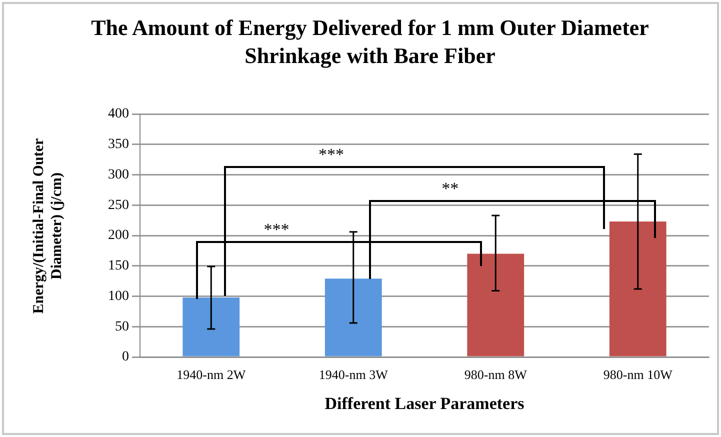 This screenshot has height=437, width=721. Describe the element at coordinates (450, 189) in the screenshot. I see `annotation: **` at that location.